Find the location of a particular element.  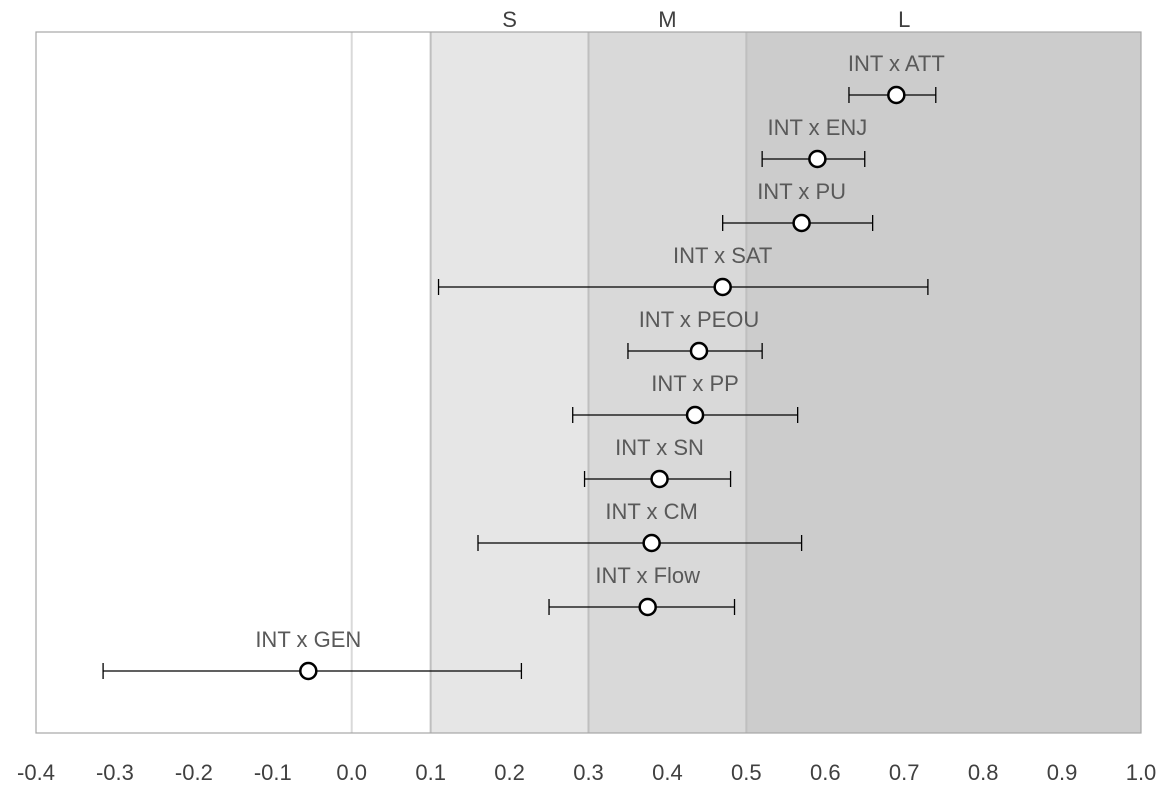

point-label: INT x ENJ is located at coordinates (817, 127).